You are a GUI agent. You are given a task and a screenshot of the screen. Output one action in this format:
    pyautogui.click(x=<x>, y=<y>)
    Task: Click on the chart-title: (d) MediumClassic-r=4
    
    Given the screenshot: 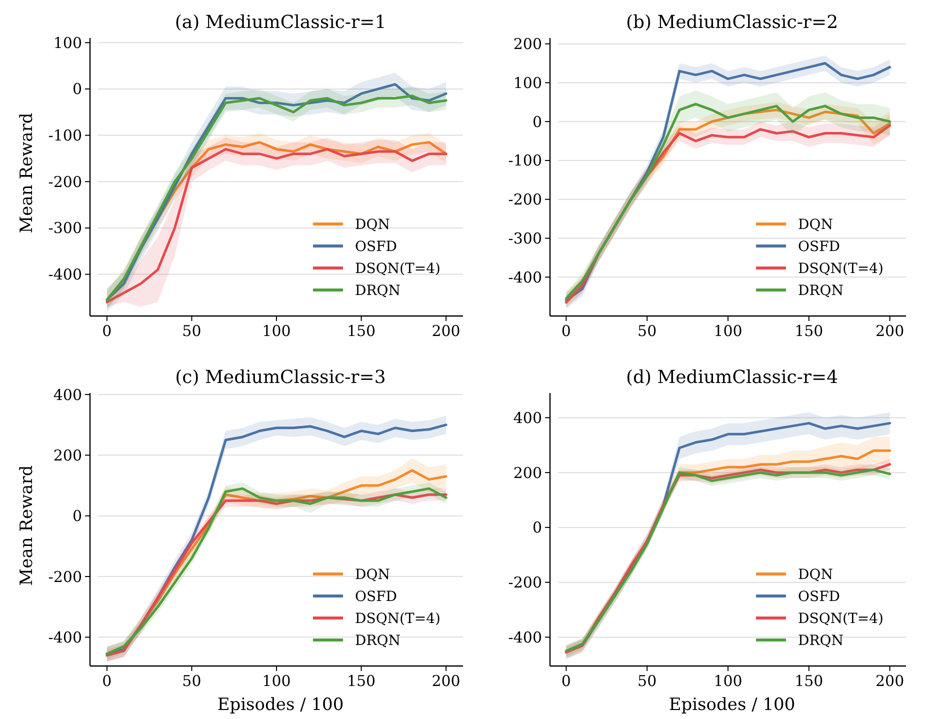 What is the action you would take?
    pyautogui.click(x=732, y=377)
    